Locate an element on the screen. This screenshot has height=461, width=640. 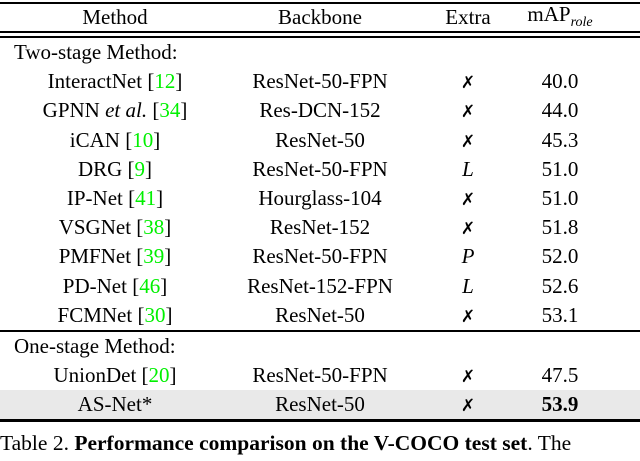
backbone-cell: ResNet-152-FPN is located at coordinates (320, 285).